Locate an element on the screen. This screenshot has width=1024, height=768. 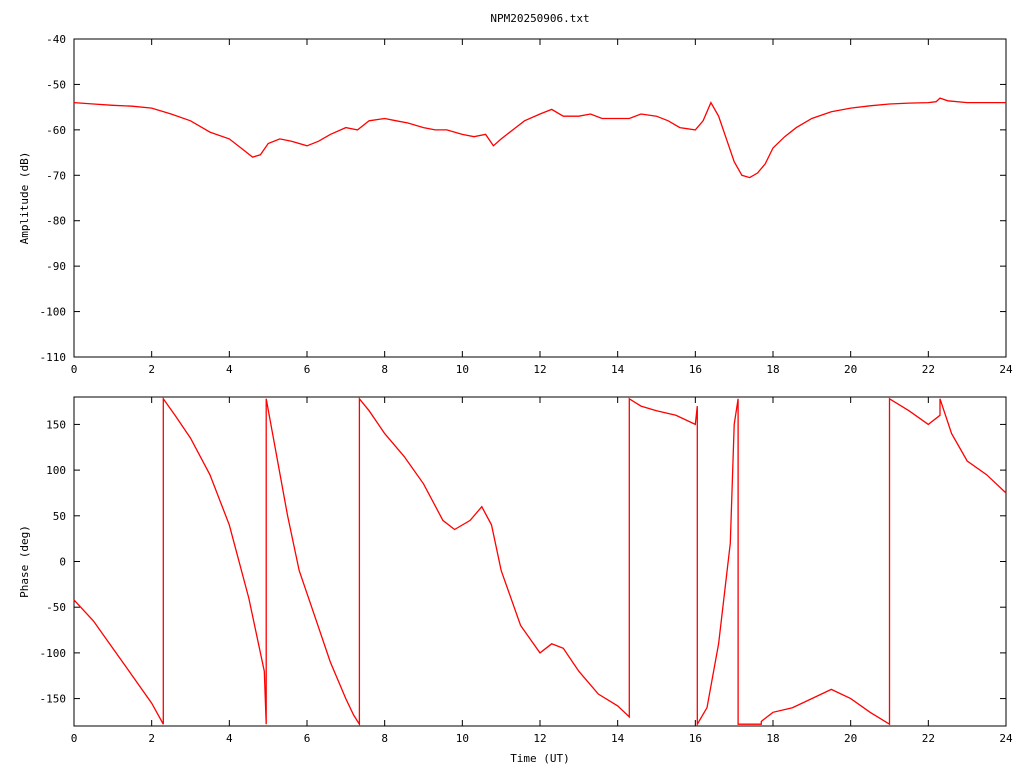
y-tick-label: -60 is located at coordinates (56, 130).